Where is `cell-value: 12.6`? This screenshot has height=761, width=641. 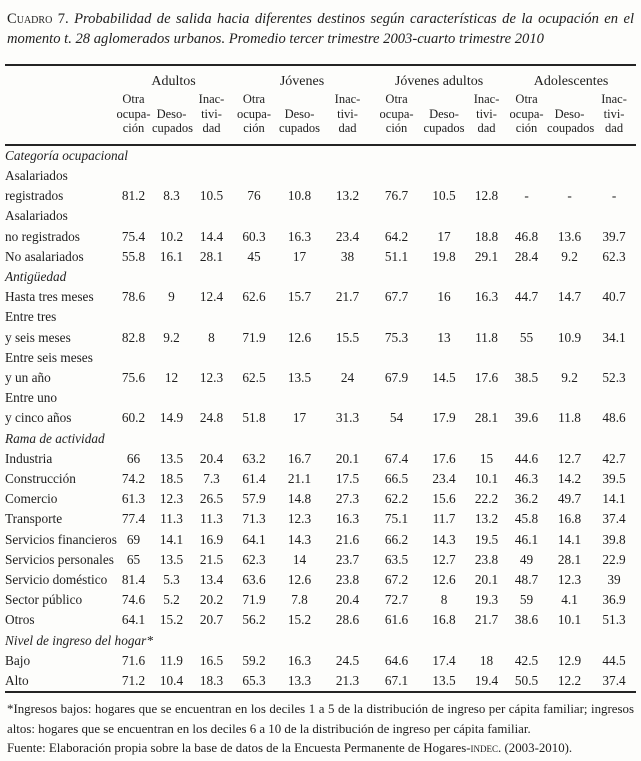 cell-value: 12.6 is located at coordinates (299, 337).